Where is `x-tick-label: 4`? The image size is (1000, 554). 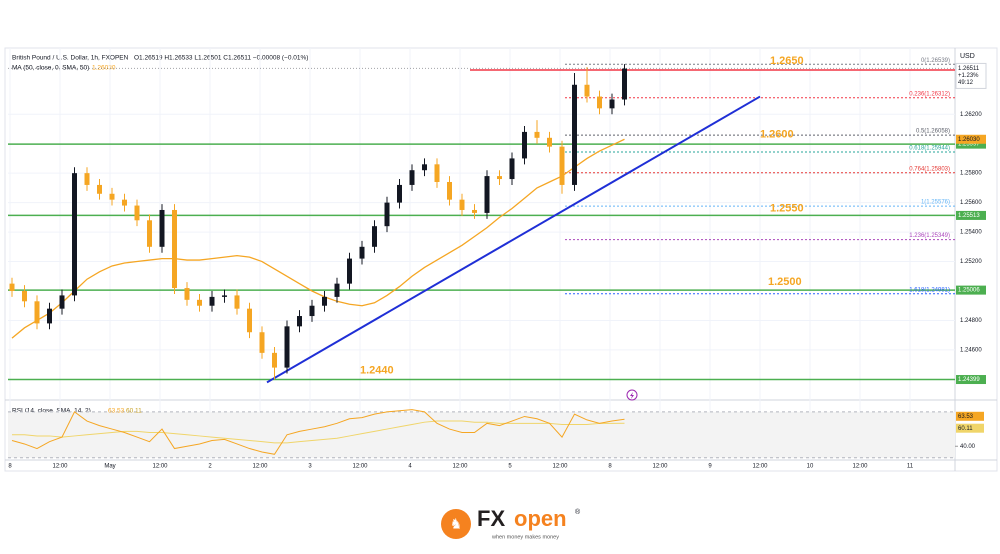
x-tick-label: 4 is located at coordinates (410, 467).